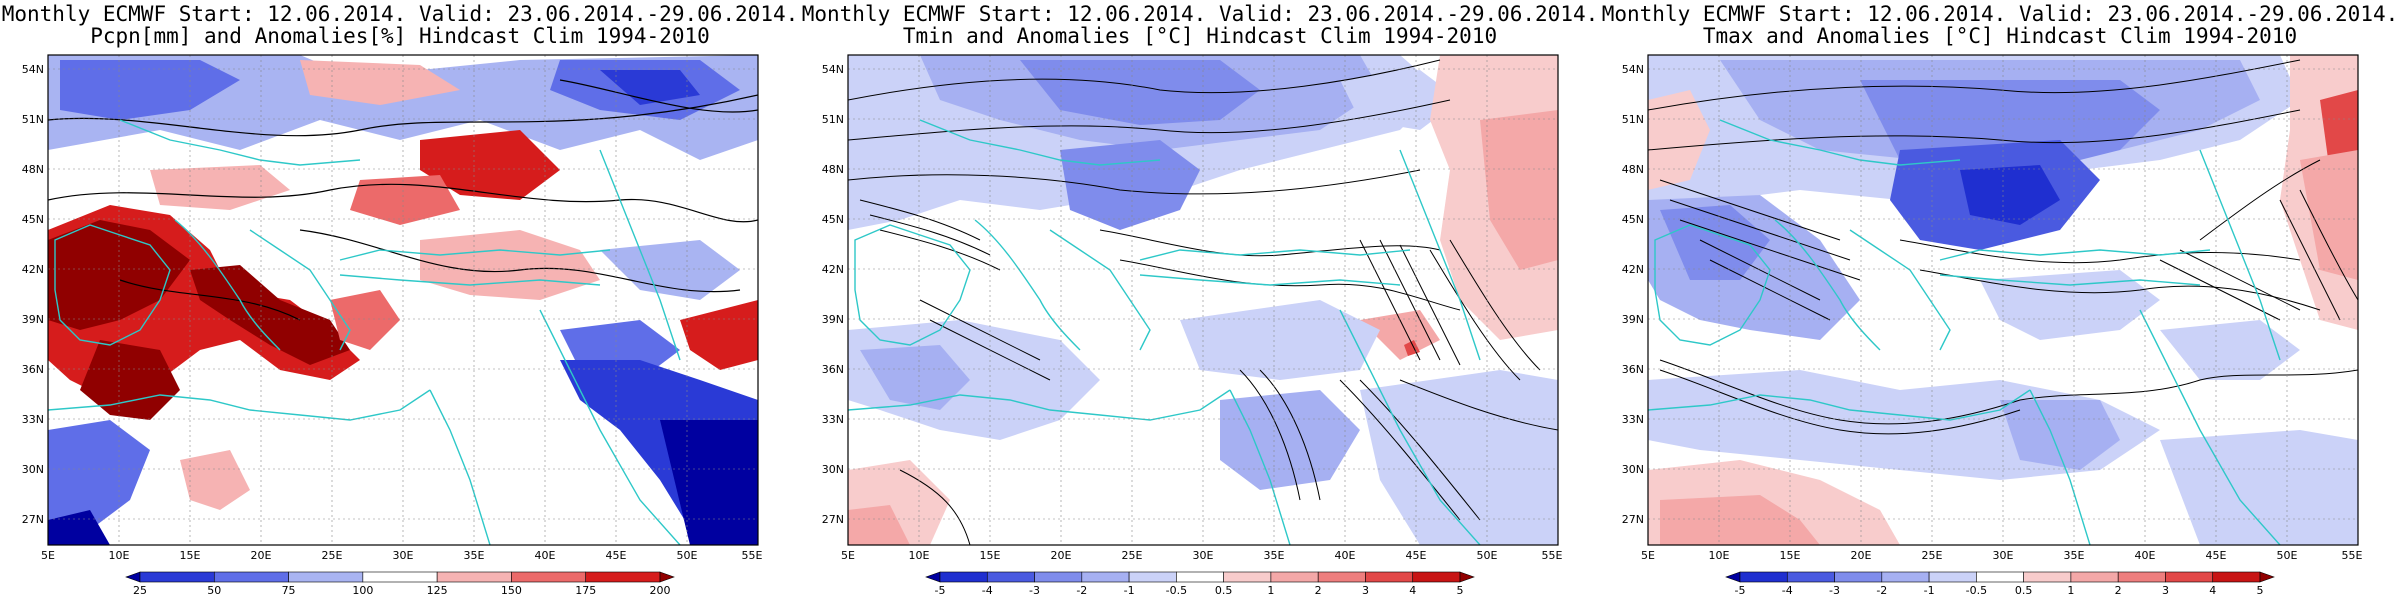 The height and width of the screenshot is (600, 2400). Describe the element at coordinates (400, 584) in the screenshot. I see `colorbar: 25 50 75 100 125 150 175 200` at that location.